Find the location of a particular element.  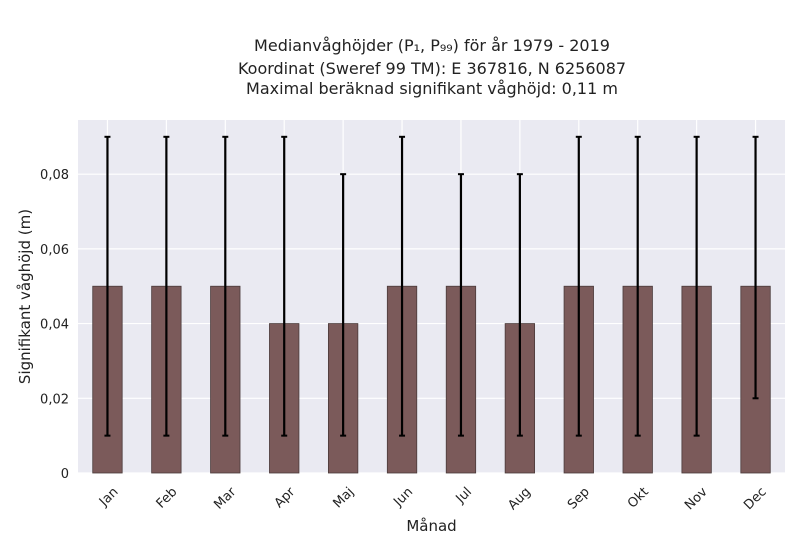

y-tick-label: 0,02 is located at coordinates (54, 399).